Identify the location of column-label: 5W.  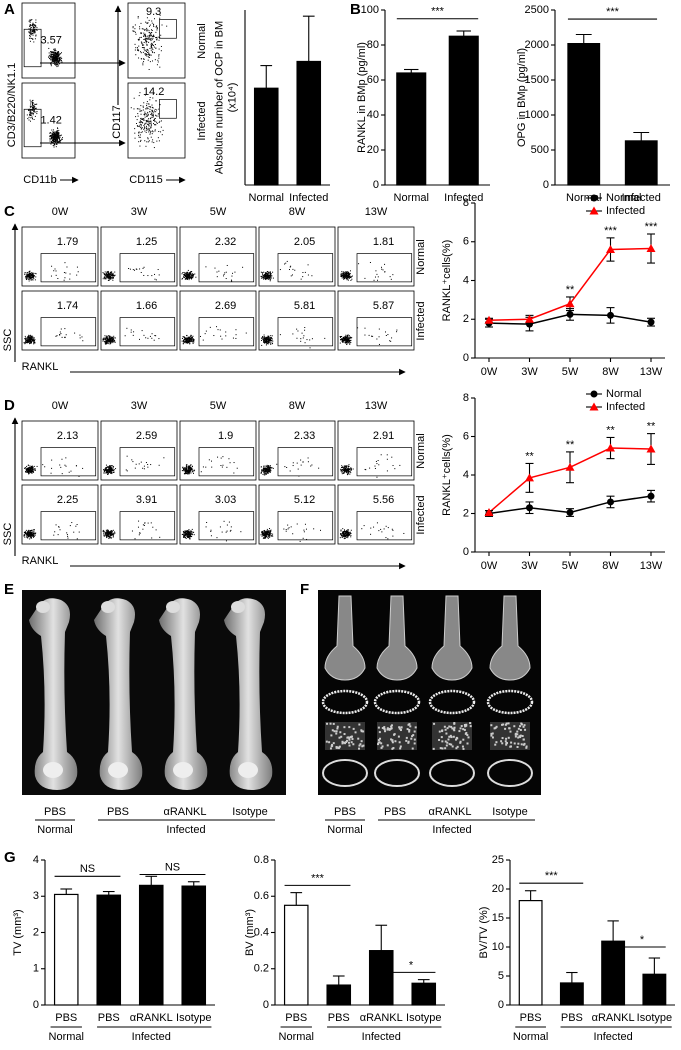
(218, 406).